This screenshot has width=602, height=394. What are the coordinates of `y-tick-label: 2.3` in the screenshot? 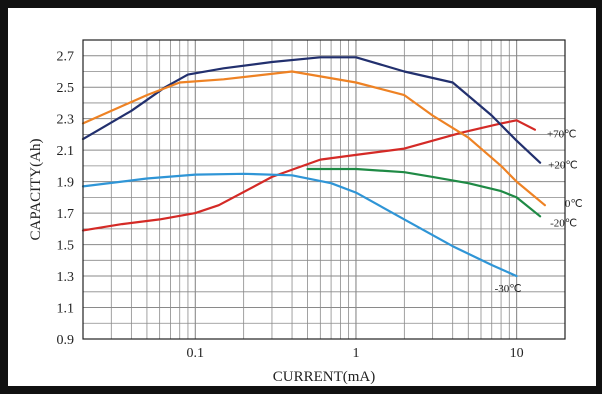 It's located at (66, 120).